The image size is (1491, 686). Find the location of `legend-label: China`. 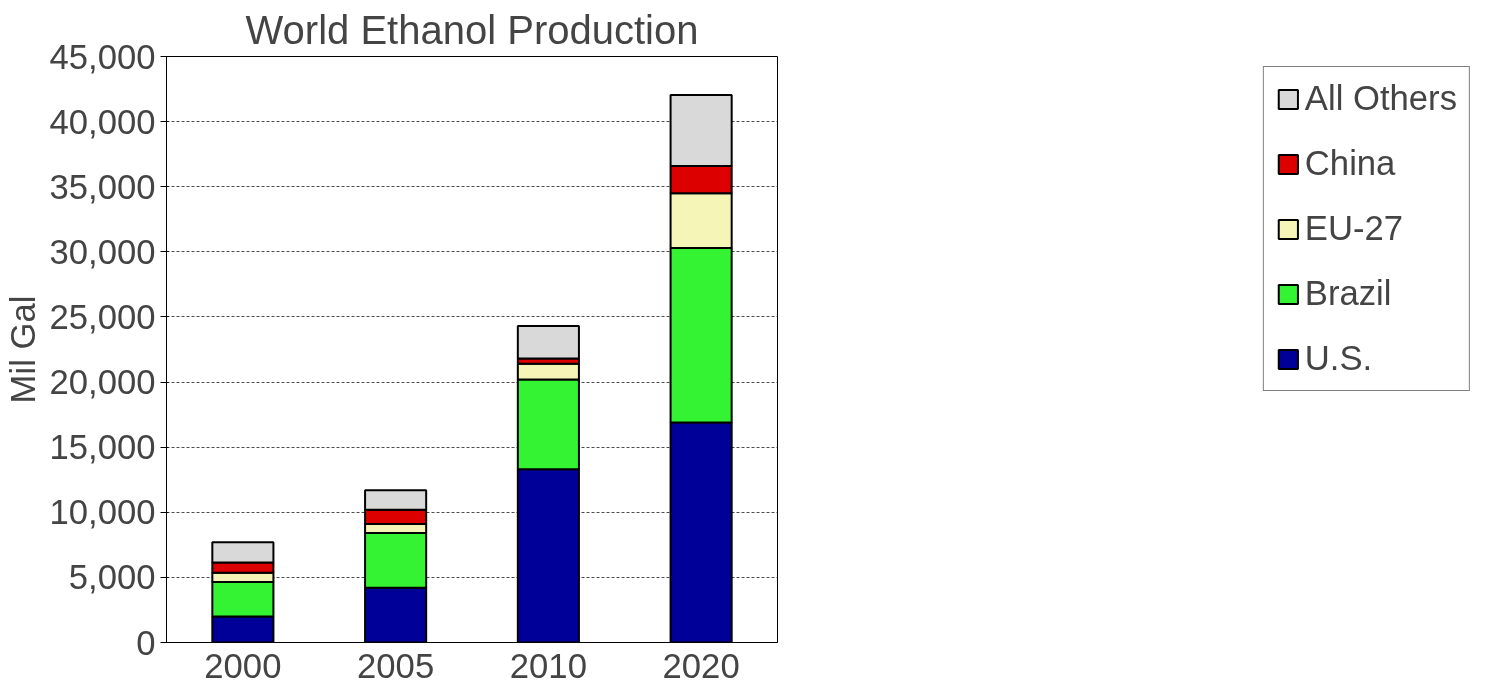

legend-label: China is located at coordinates (1350, 163).